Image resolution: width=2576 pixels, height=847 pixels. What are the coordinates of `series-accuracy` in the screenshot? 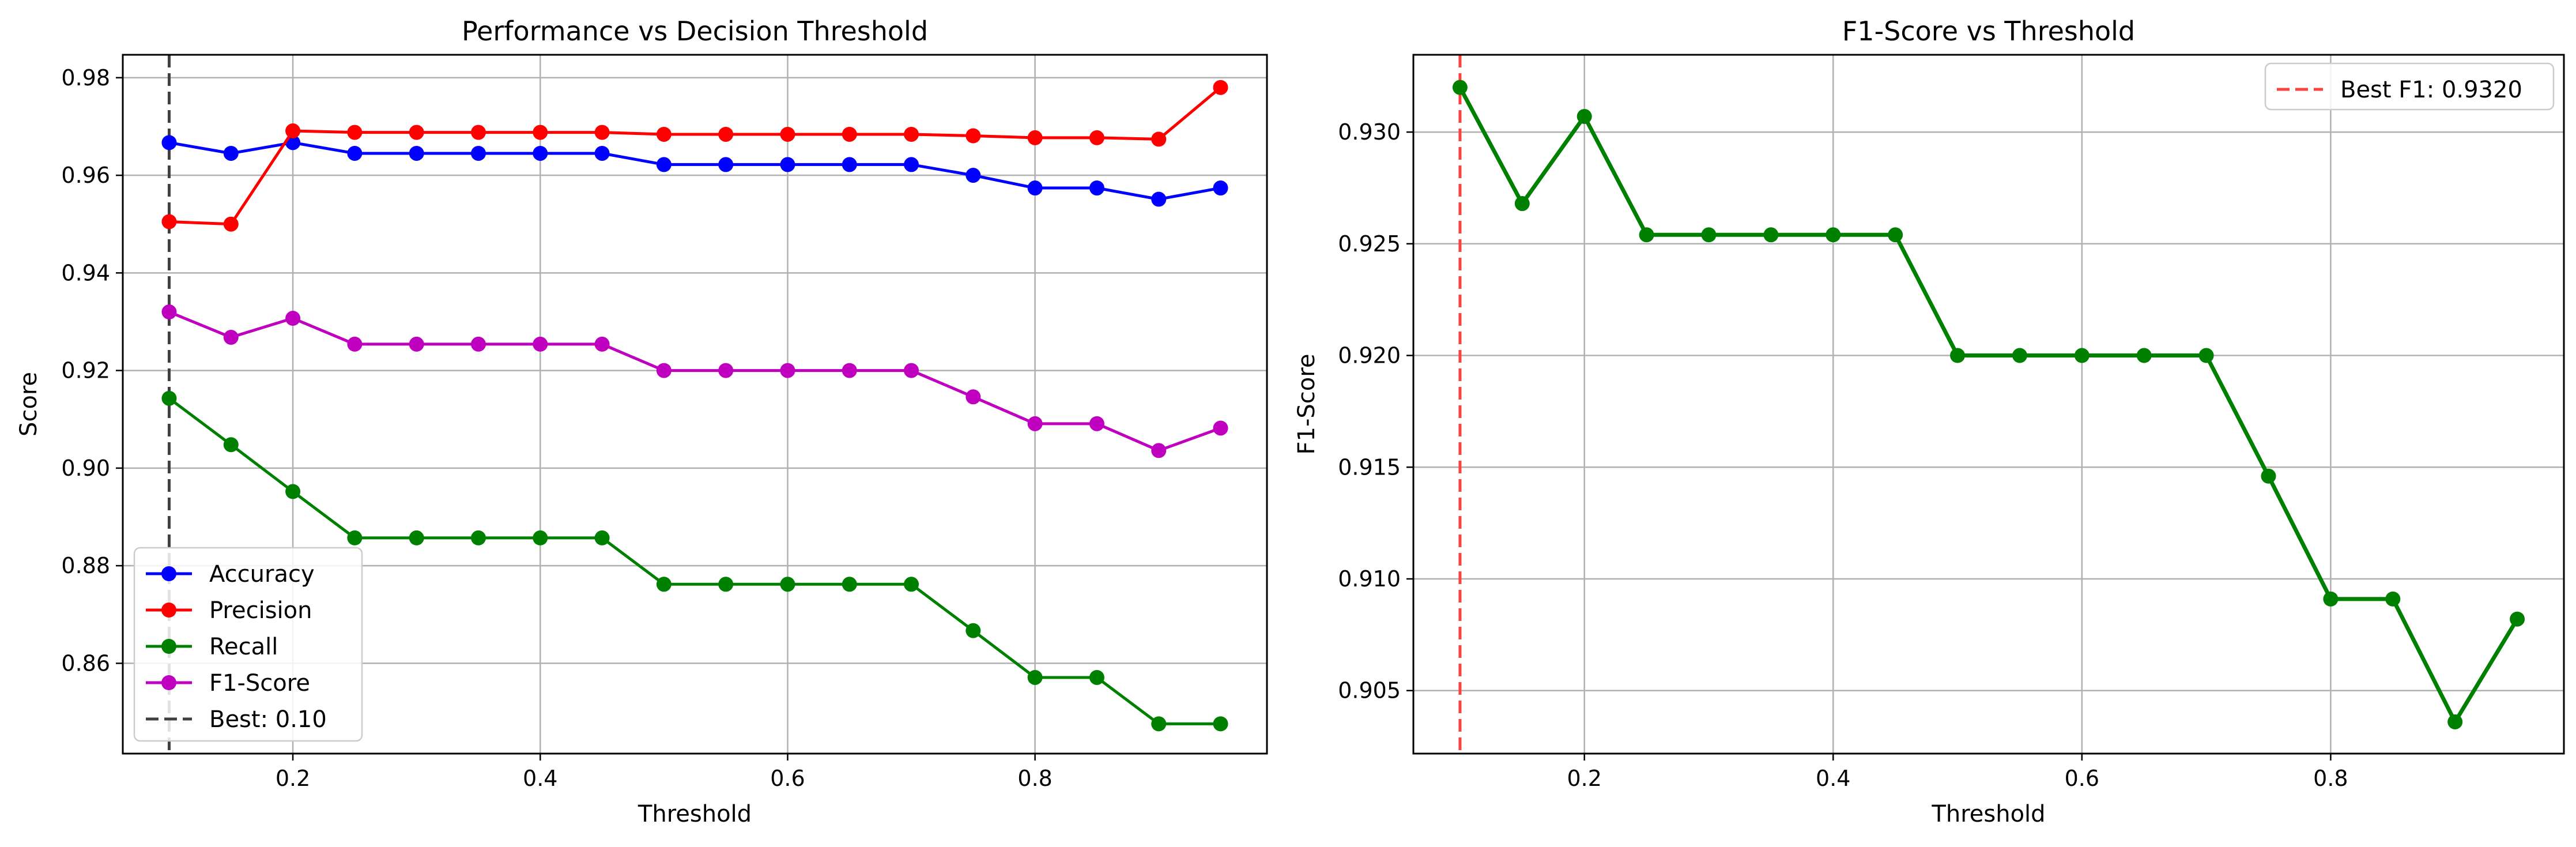 It's located at (694, 171).